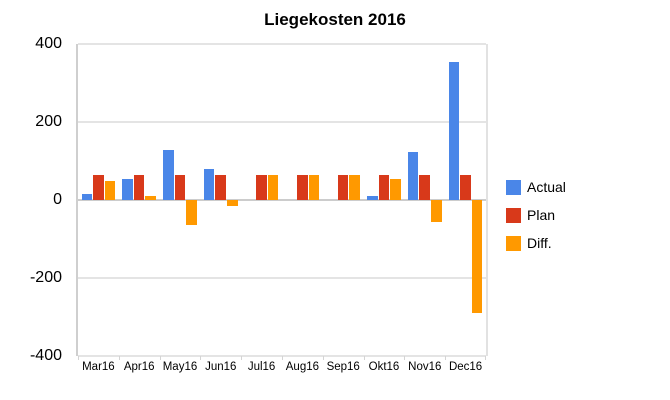  Describe the element at coordinates (425, 367) in the screenshot. I see `x-axis-label-Nov16: Nov16` at that location.